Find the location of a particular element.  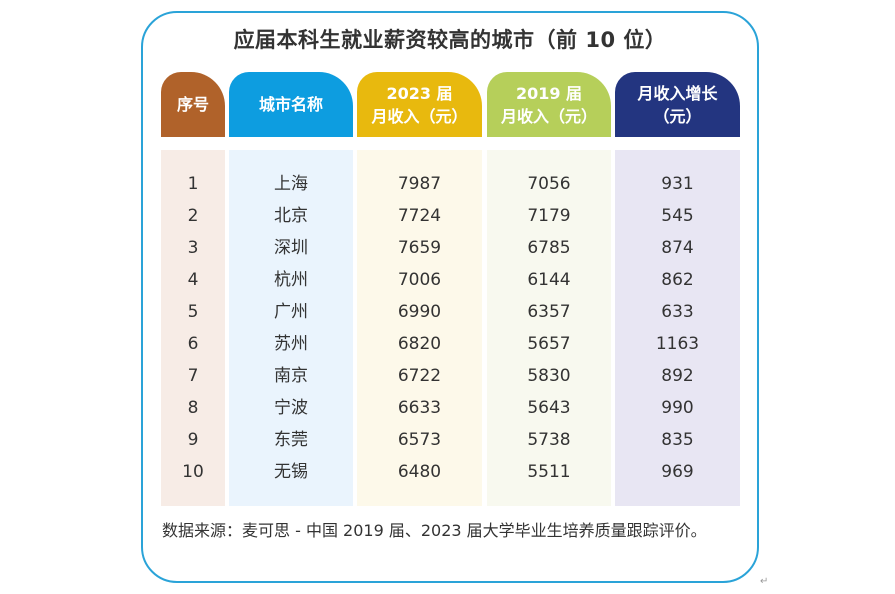

table-cell-income-2023: 7006 is located at coordinates (419, 280).